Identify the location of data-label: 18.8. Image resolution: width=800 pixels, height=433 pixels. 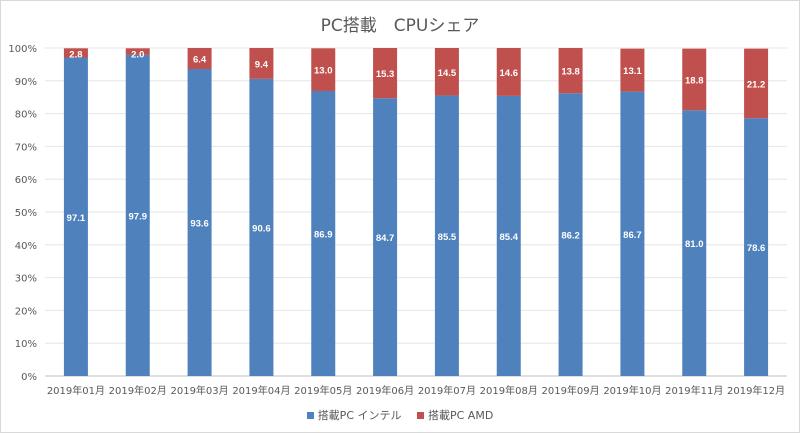
(694, 80).